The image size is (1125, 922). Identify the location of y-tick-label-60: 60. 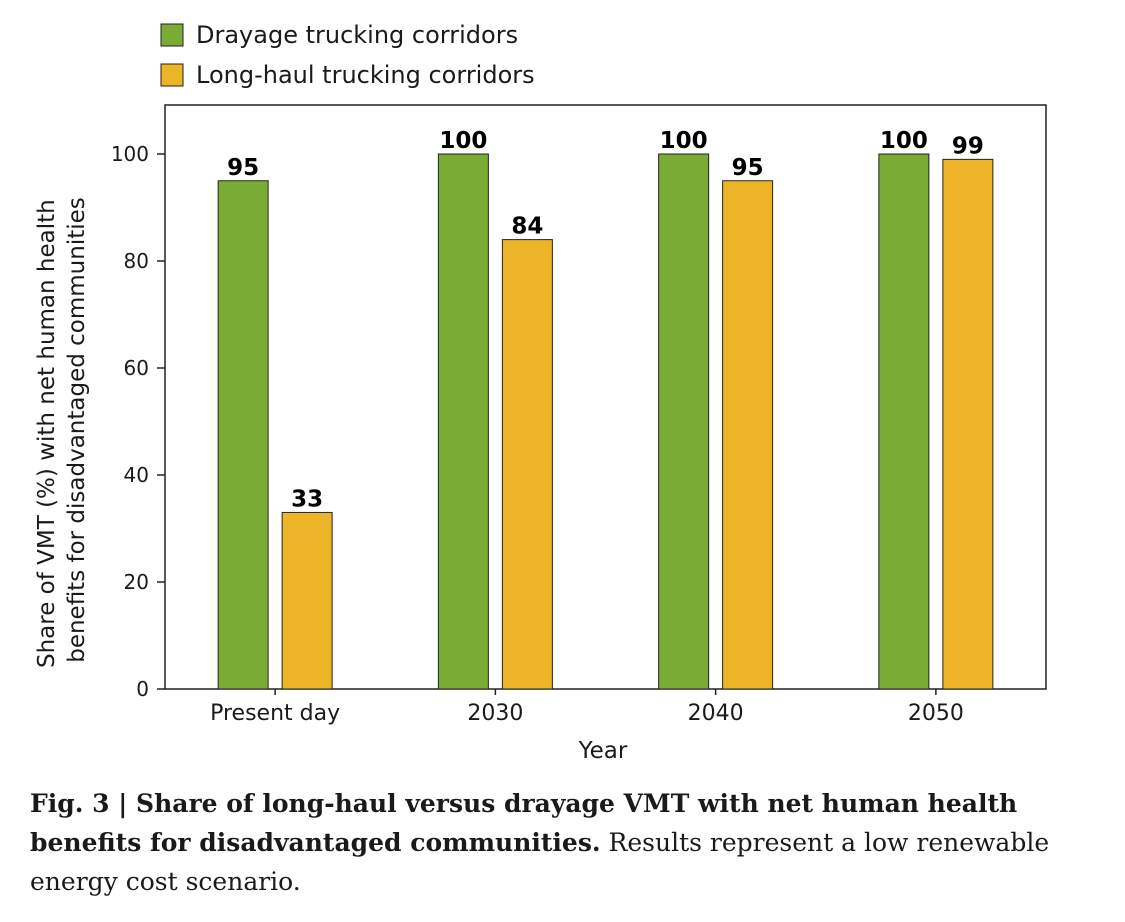
(136, 368).